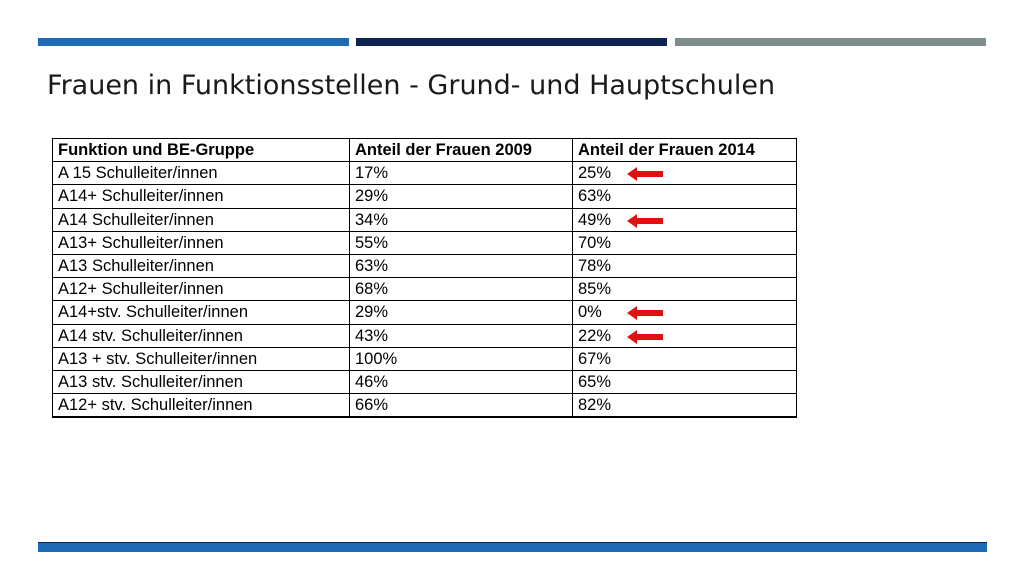 This screenshot has height=576, width=1024. What do you see at coordinates (595, 219) in the screenshot?
I see `cell-anteil-2014-value: 49%` at bounding box center [595, 219].